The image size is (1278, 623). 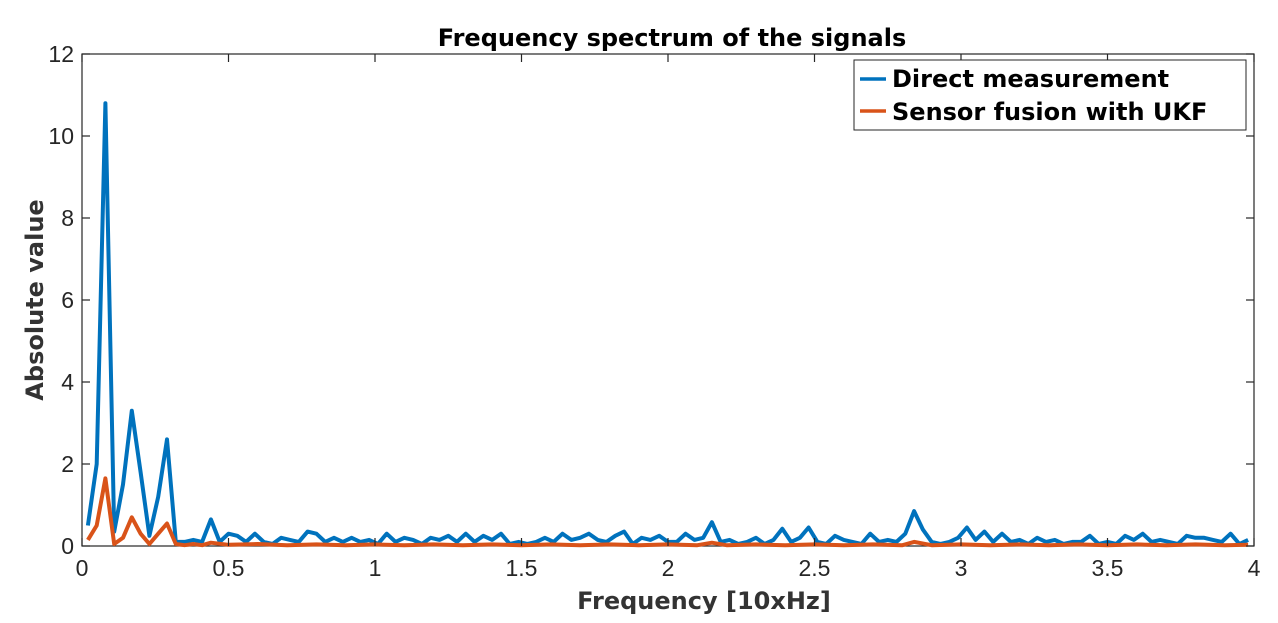 I want to click on legend-box, so click(x=1050, y=95).